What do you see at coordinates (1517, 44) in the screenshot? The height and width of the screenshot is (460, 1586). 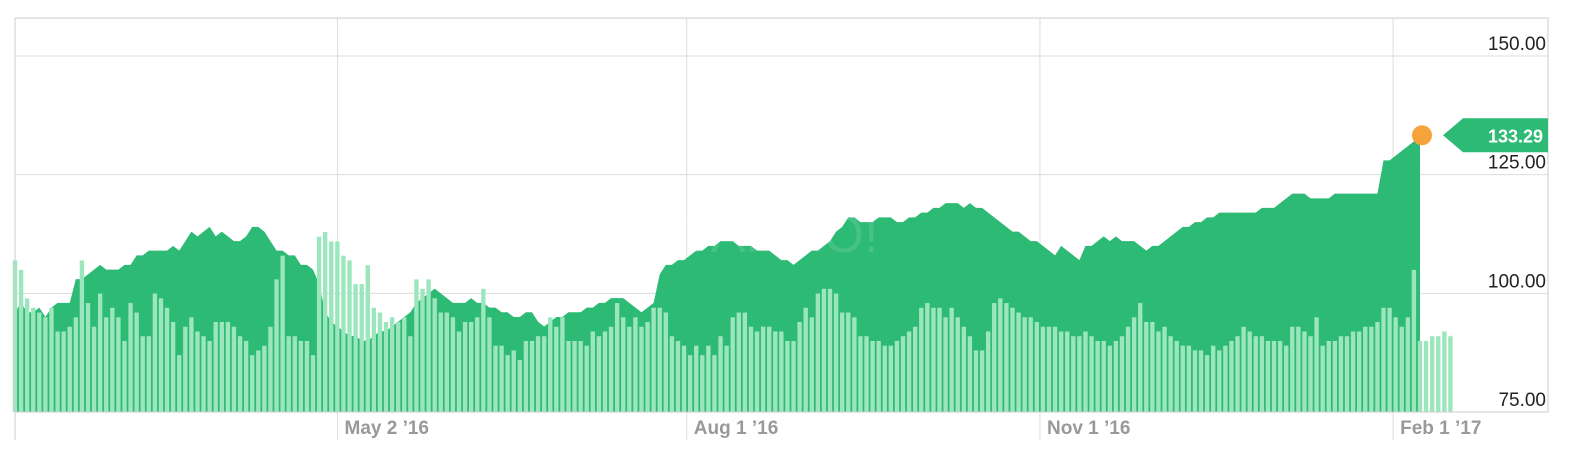 I see `y-tick-label: 150.00` at bounding box center [1517, 44].